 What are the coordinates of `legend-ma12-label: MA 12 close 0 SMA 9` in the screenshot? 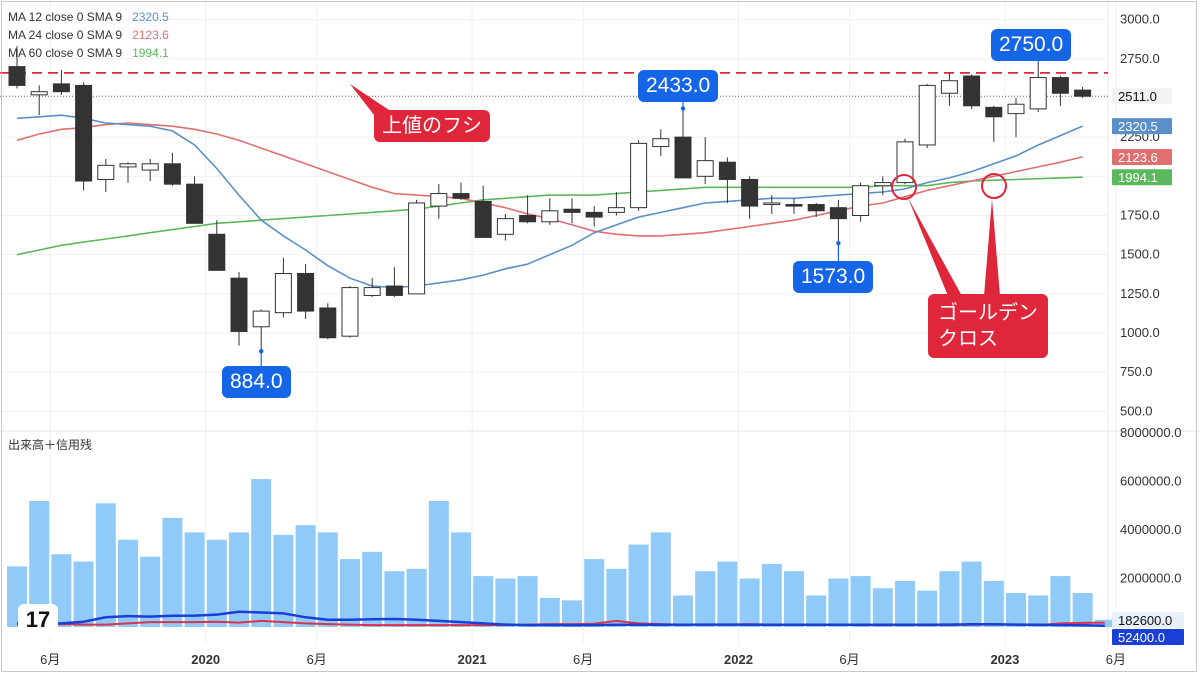 It's located at (65, 17).